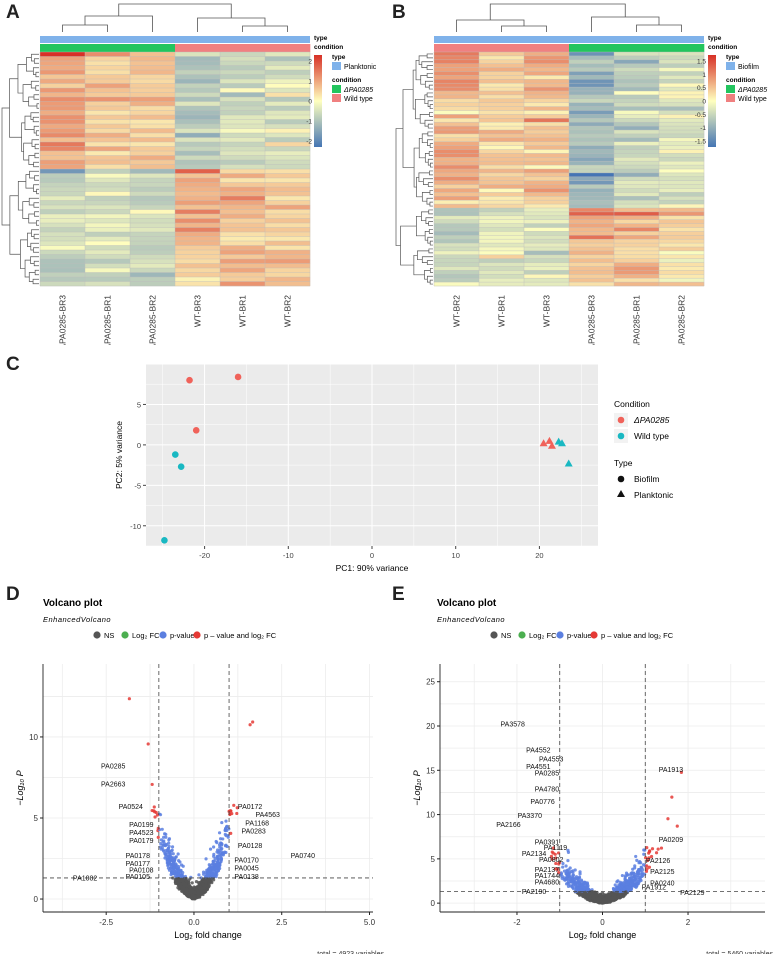  Describe the element at coordinates (164, 540) in the screenshot. I see `pca-point` at that location.